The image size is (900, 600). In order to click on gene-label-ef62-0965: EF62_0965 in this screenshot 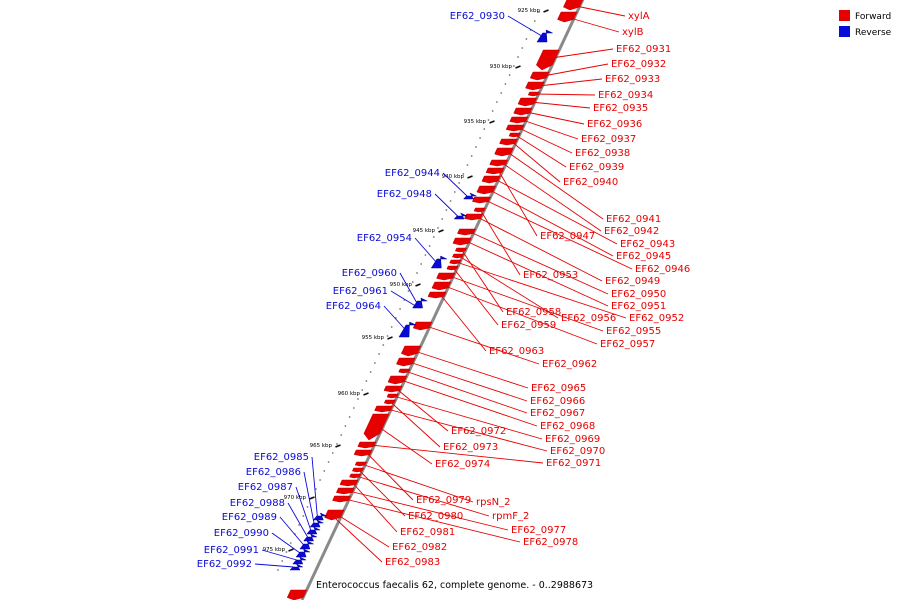, I will do `click(558, 388)`.